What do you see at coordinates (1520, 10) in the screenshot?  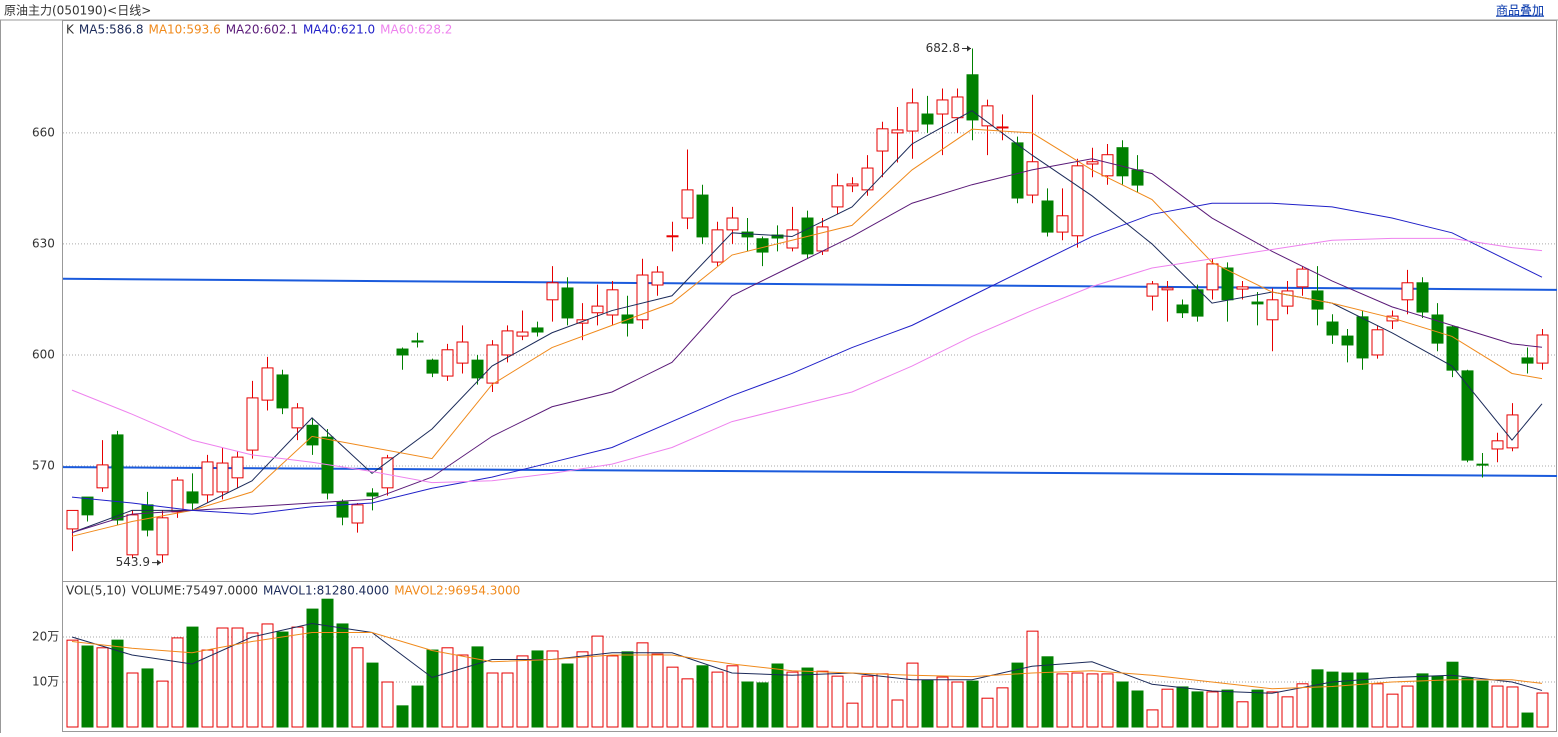 I see `overlay-button: 商品叠加` at bounding box center [1520, 10].